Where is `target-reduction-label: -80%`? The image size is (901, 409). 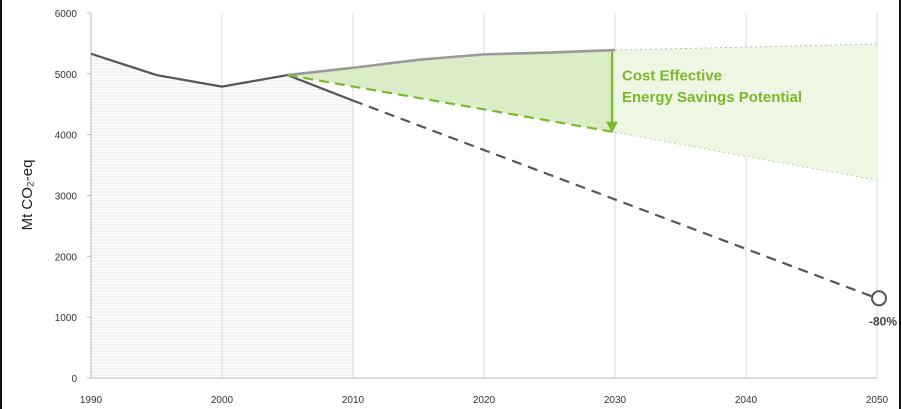 target-reduction-label: -80% is located at coordinates (883, 321).